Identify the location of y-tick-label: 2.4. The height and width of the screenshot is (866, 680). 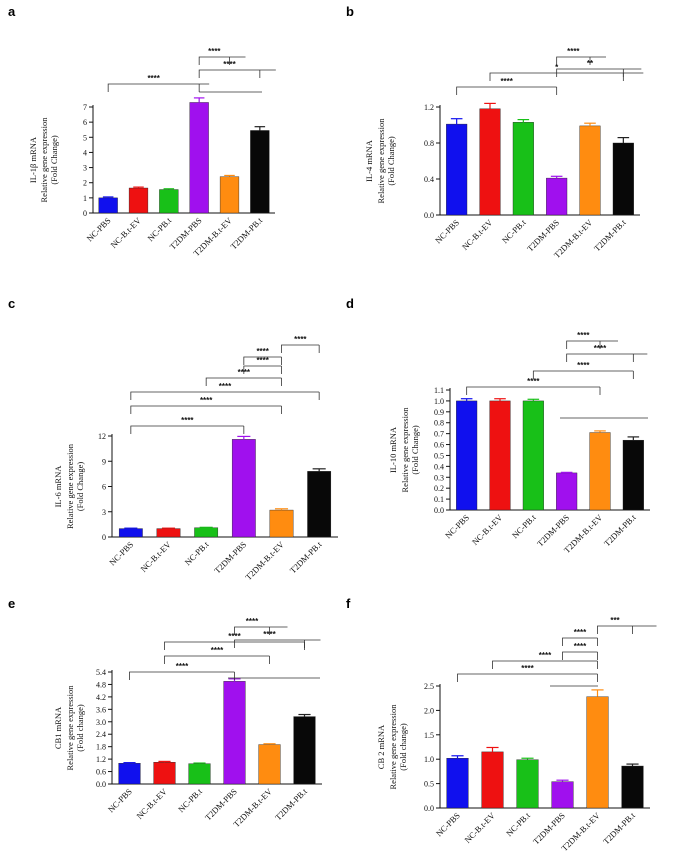
(101, 734).